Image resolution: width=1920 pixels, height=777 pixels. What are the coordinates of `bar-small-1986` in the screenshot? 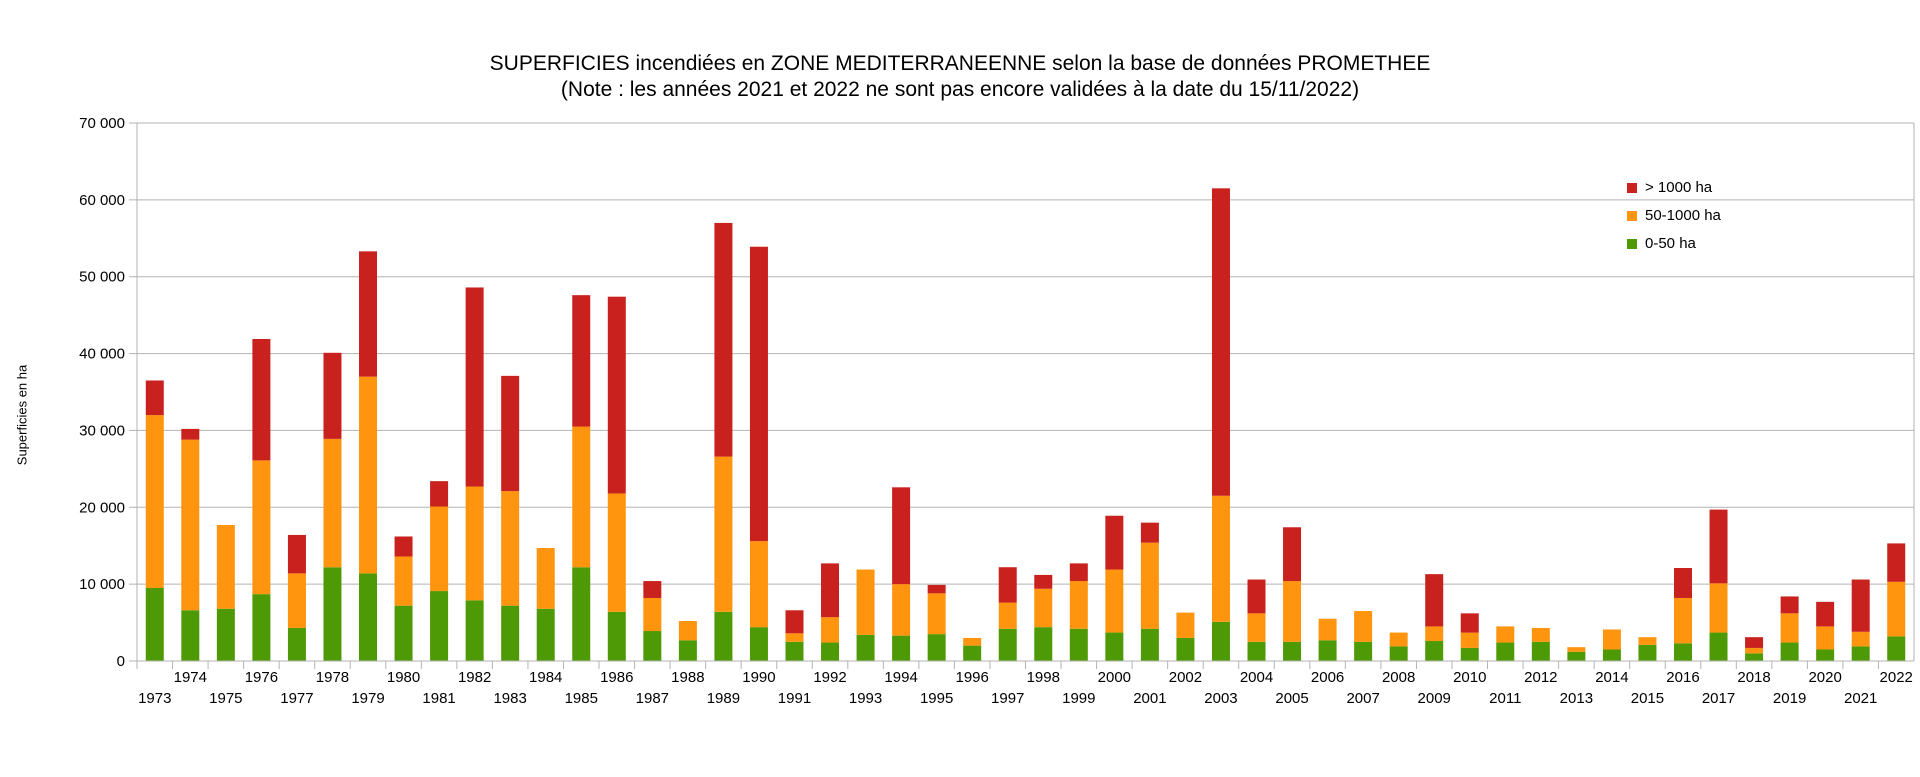 It's located at (616, 636).